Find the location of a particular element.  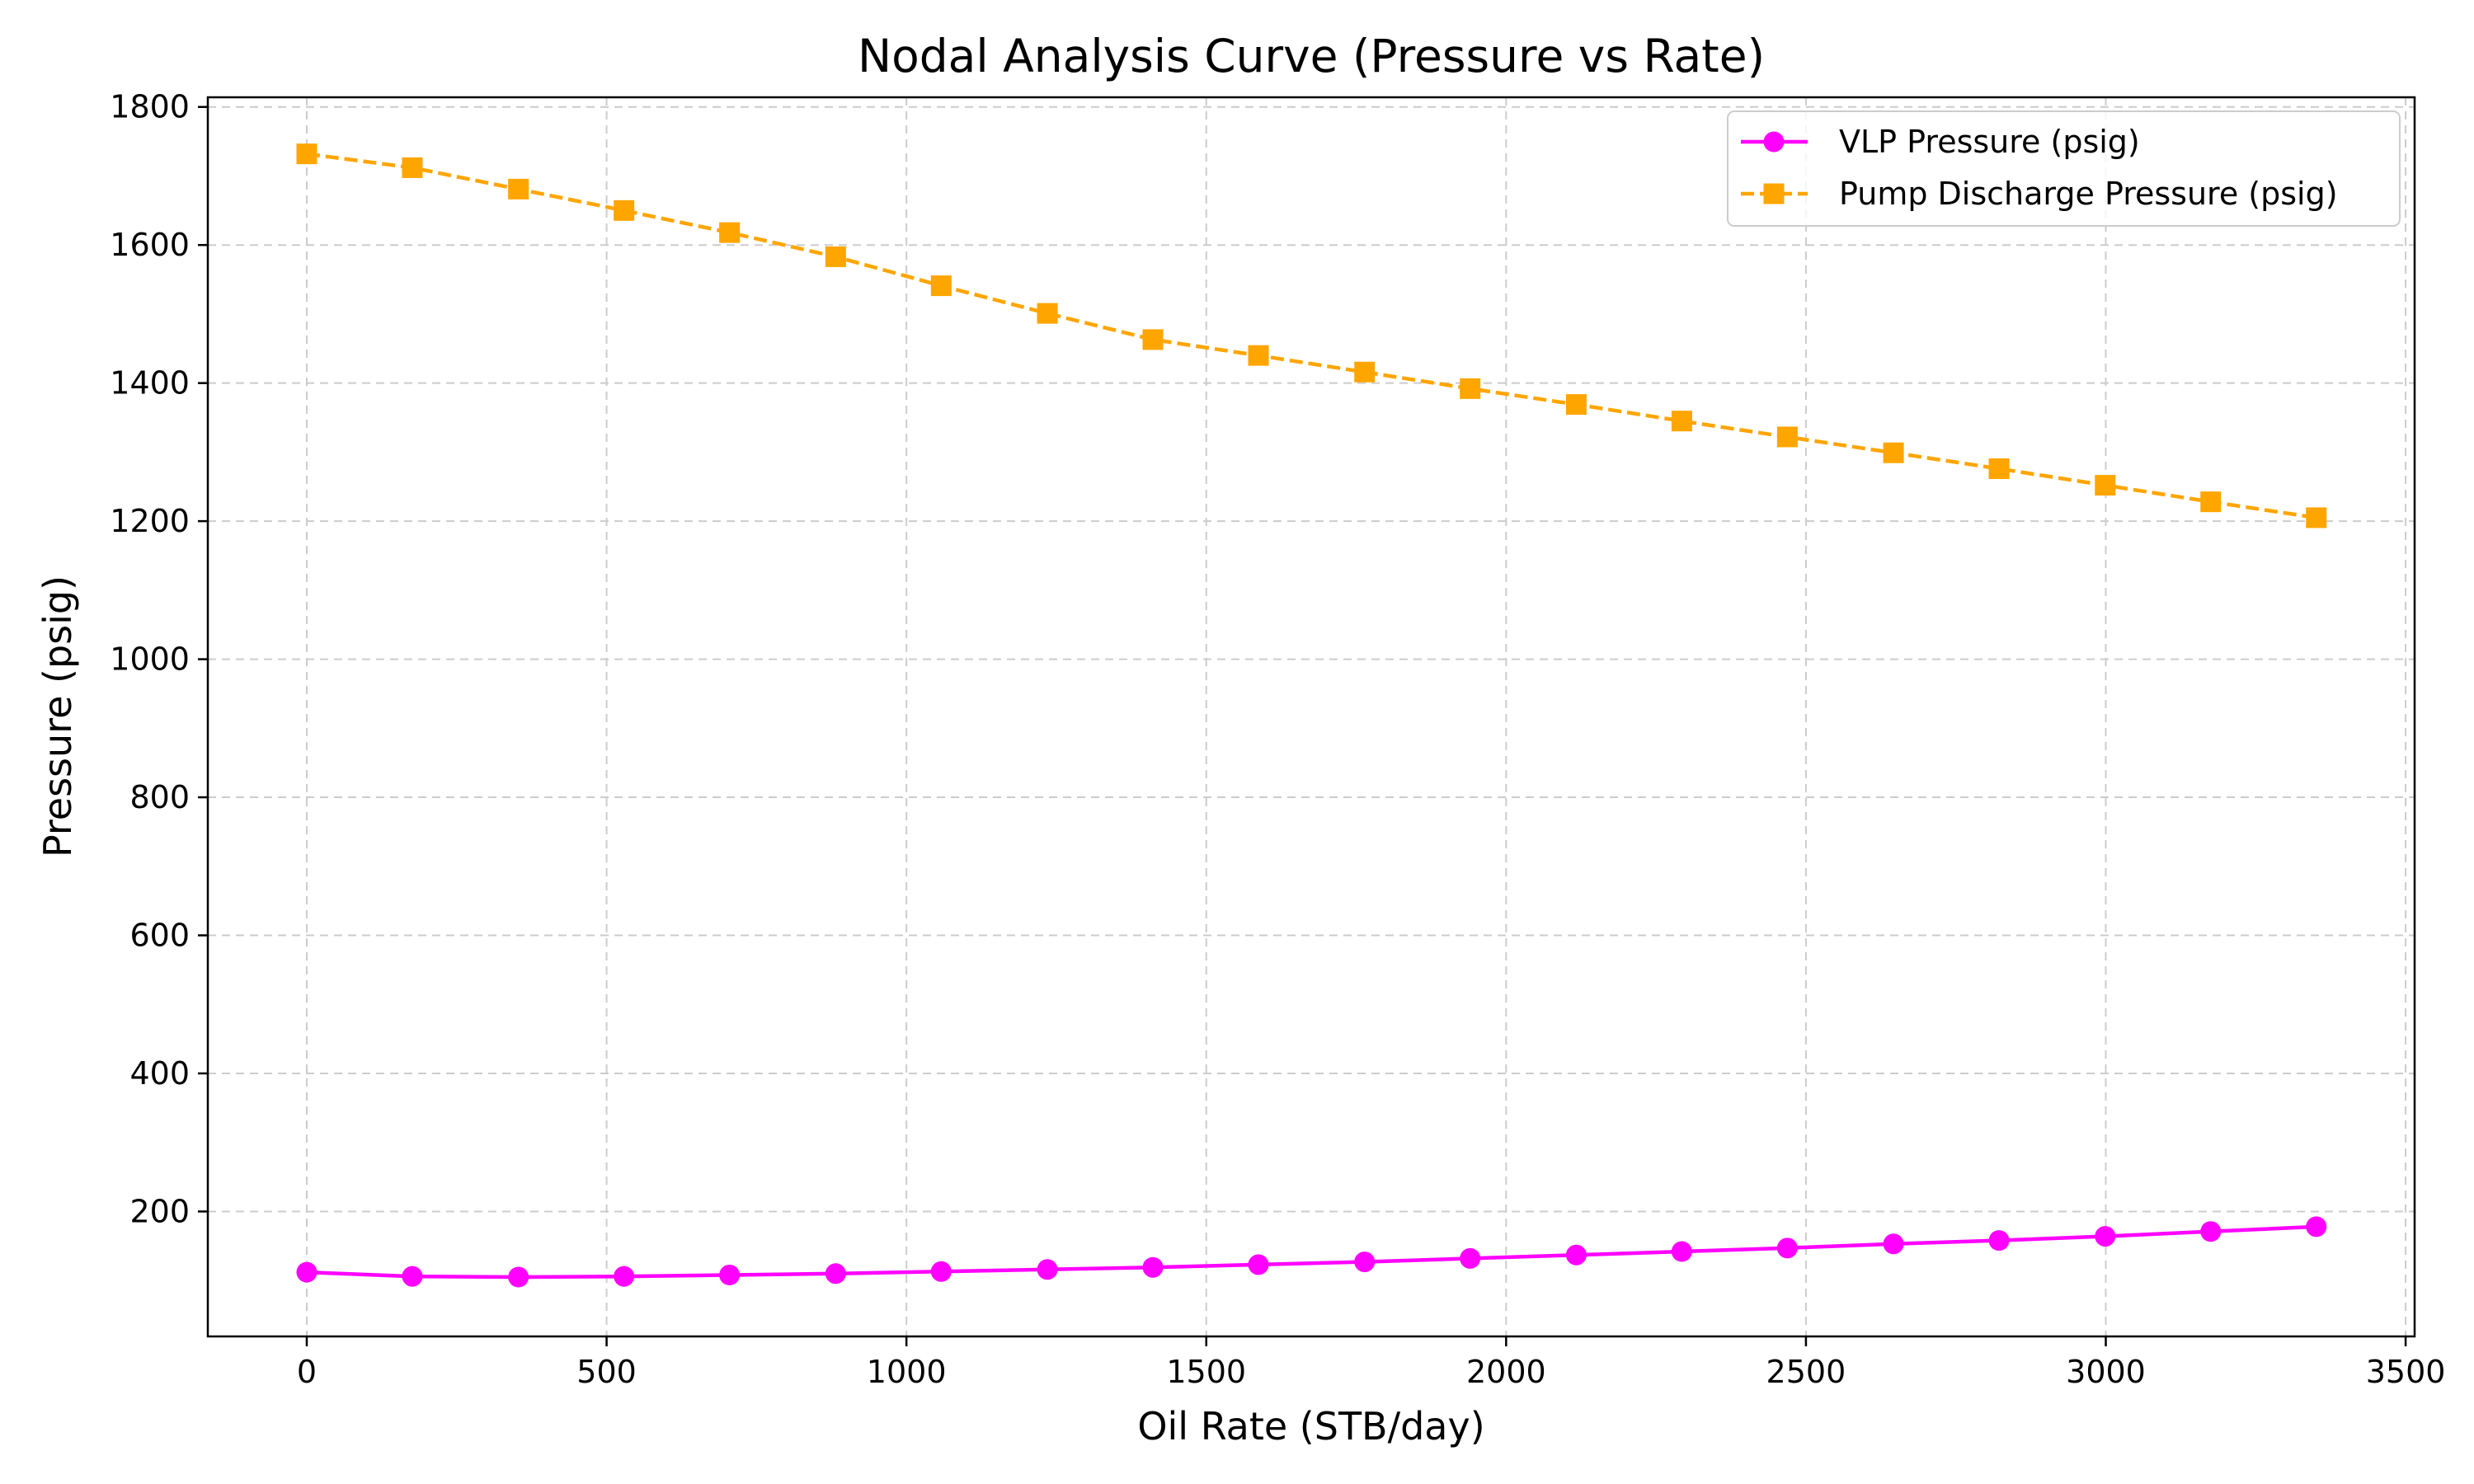

y-tick-label: 1000 is located at coordinates (150, 659).